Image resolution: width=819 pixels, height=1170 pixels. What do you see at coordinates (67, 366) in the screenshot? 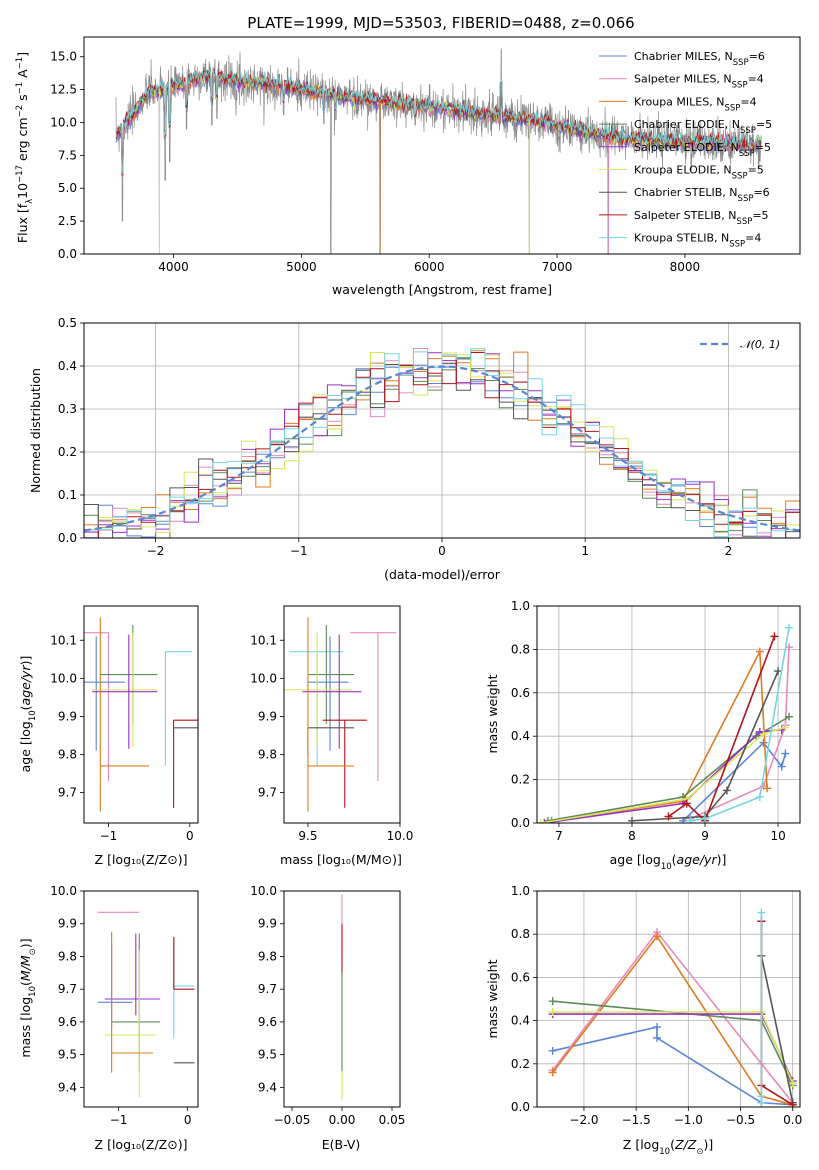
I see `residuals-ytick-label: 0.4` at bounding box center [67, 366].